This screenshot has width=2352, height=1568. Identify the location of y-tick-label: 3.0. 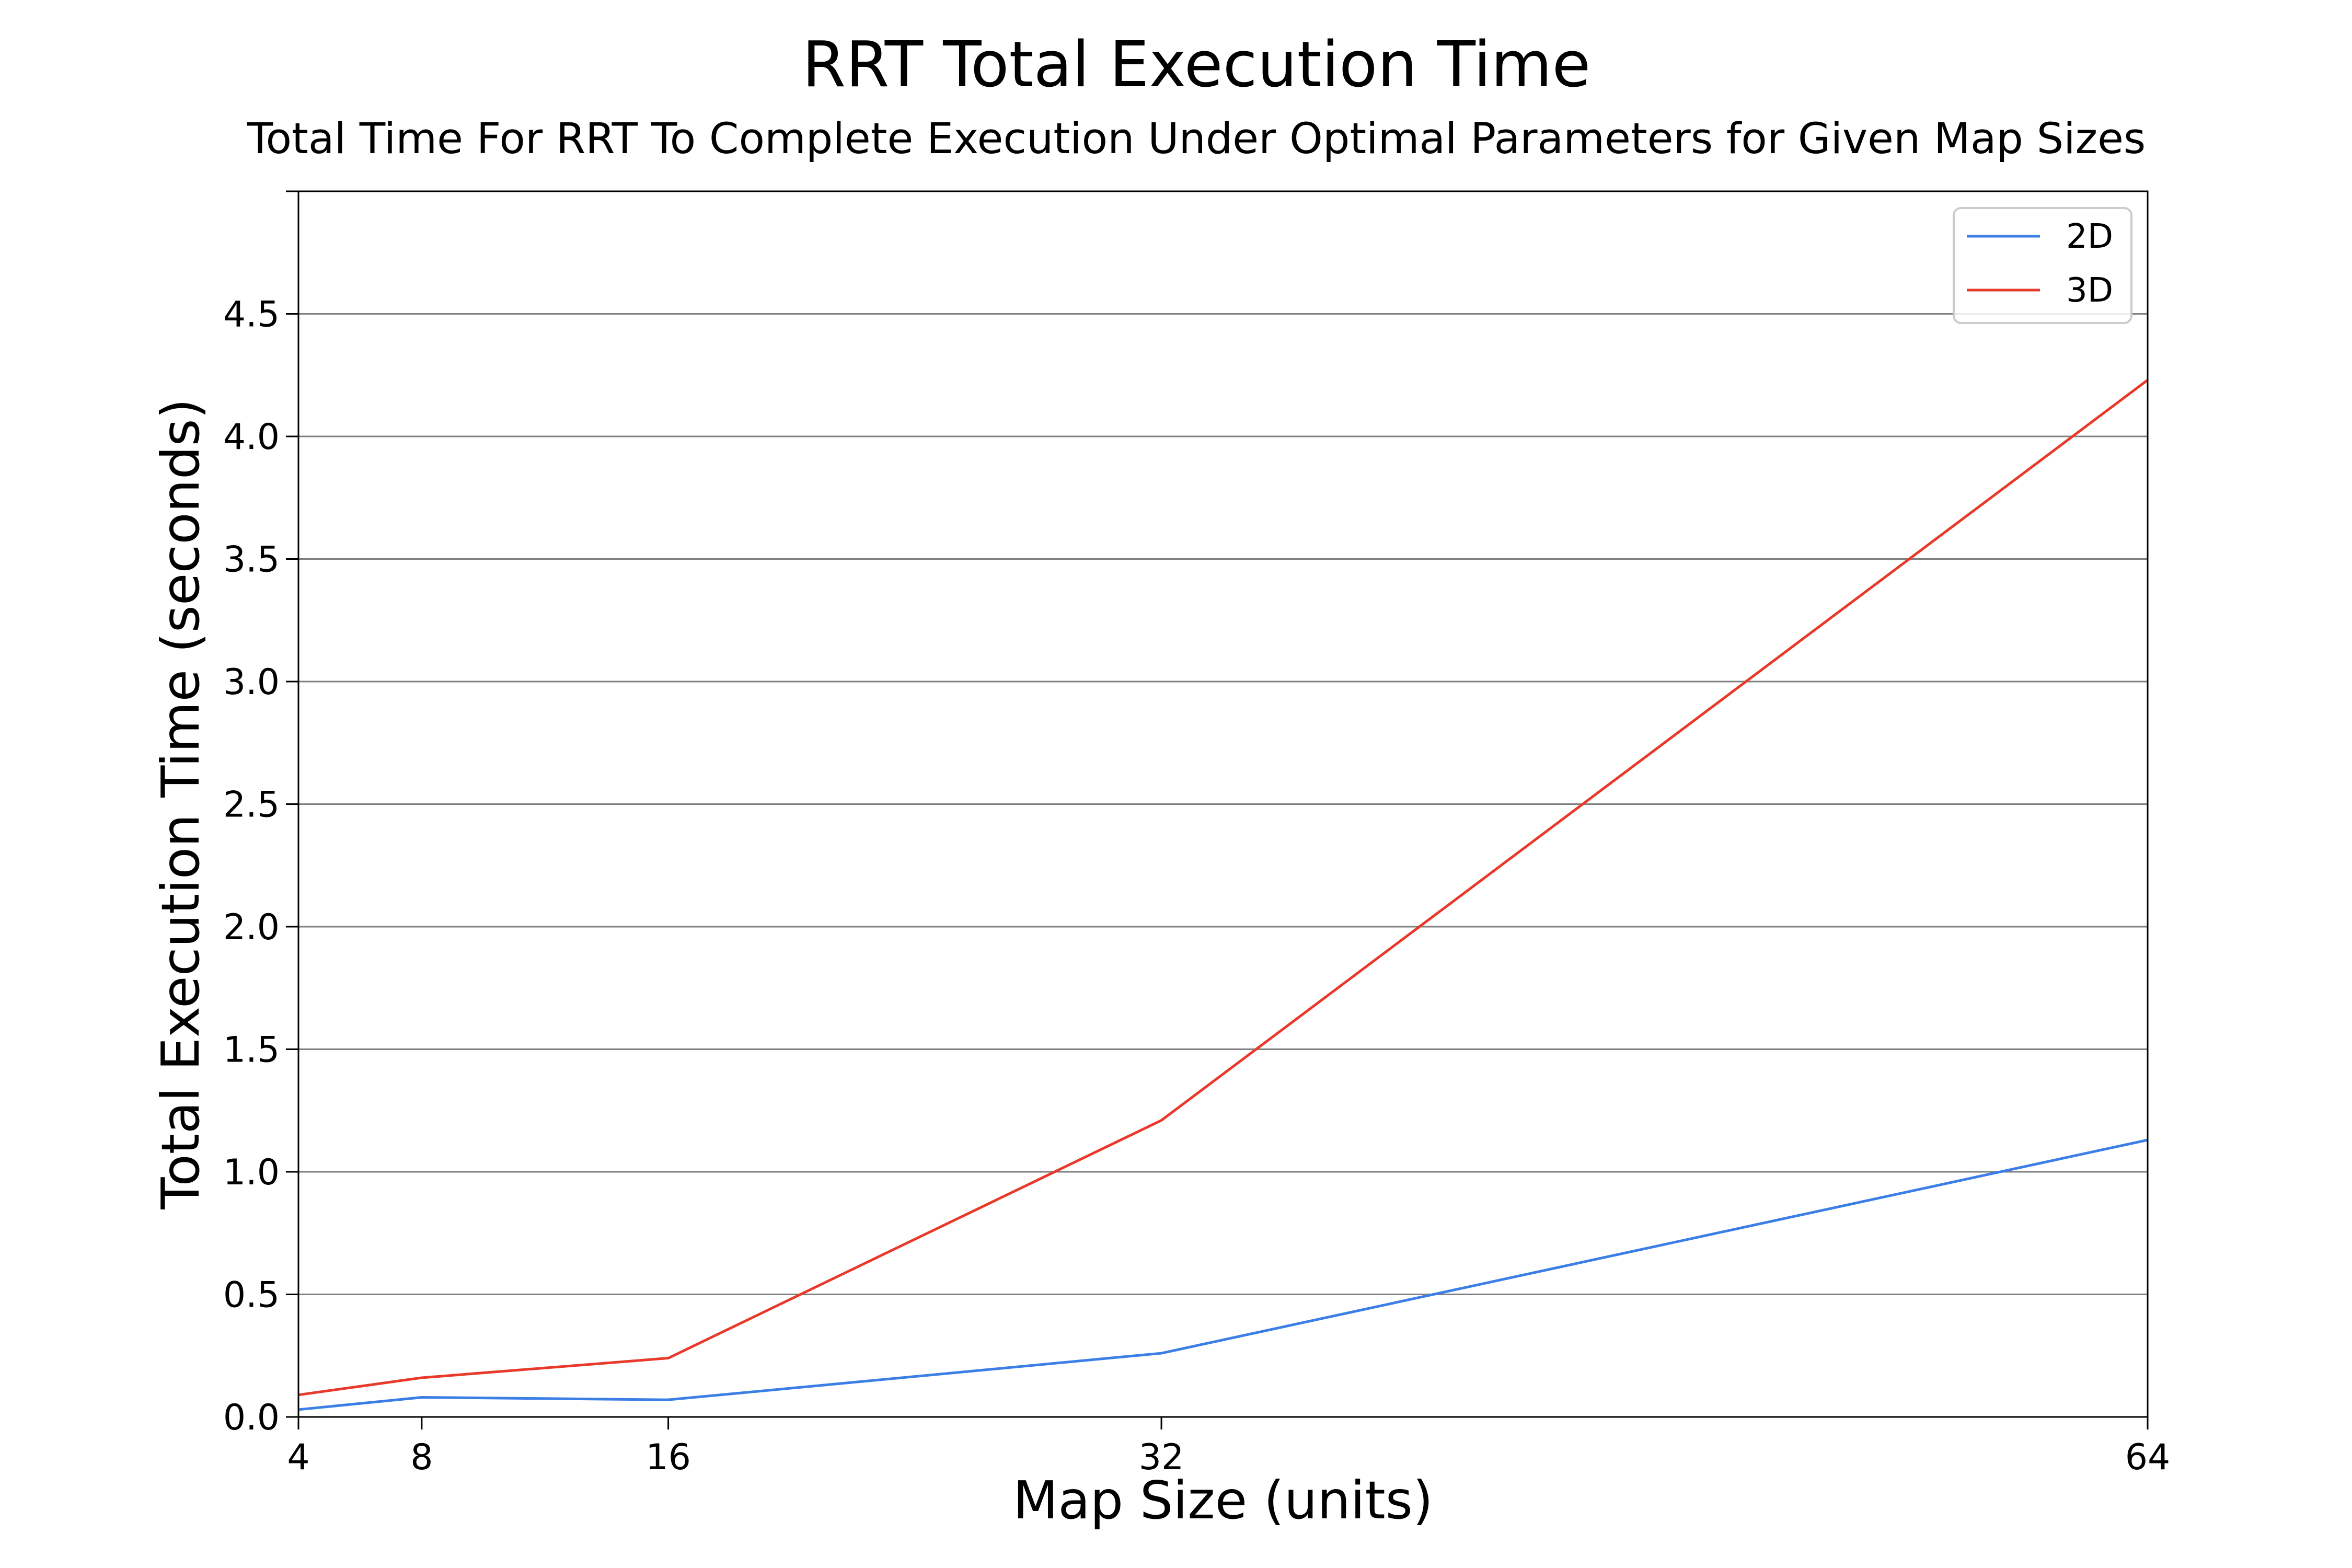
(251, 682).